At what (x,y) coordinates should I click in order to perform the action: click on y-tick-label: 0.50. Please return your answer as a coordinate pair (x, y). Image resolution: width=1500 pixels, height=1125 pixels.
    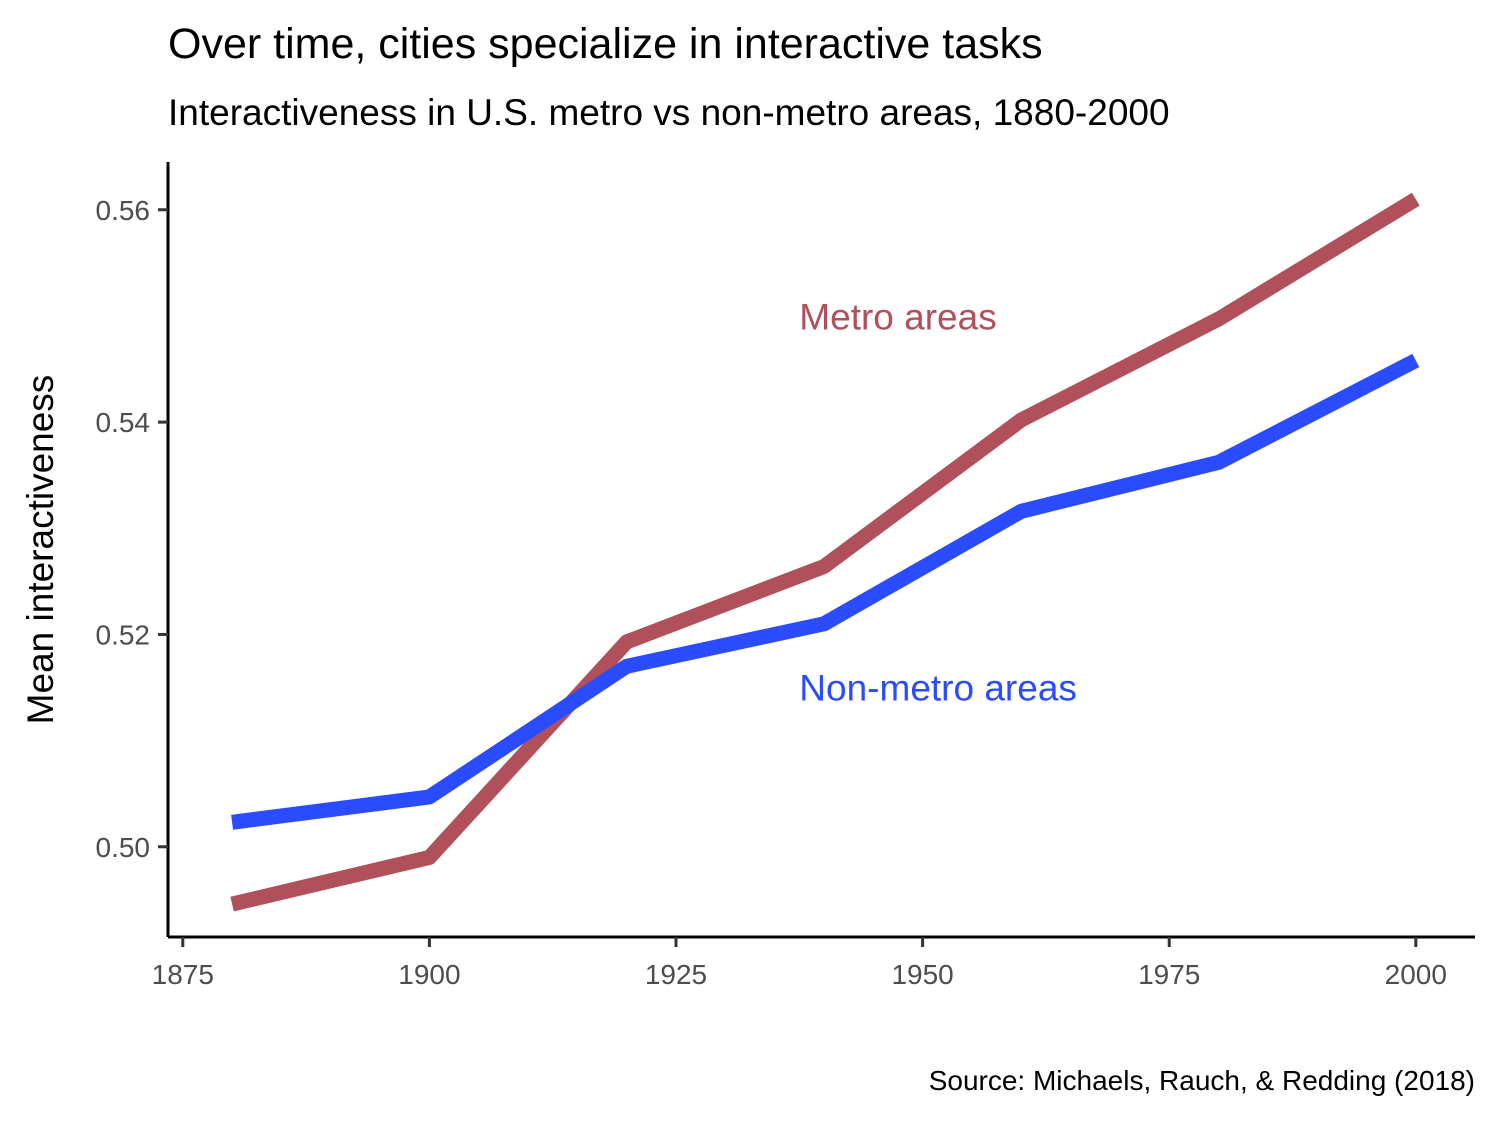
    Looking at the image, I should click on (123, 847).